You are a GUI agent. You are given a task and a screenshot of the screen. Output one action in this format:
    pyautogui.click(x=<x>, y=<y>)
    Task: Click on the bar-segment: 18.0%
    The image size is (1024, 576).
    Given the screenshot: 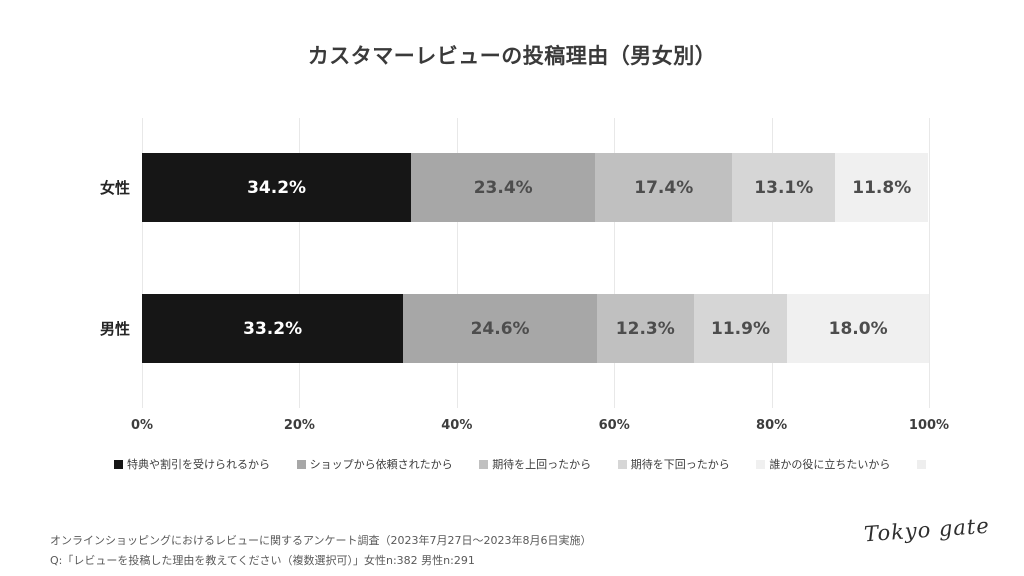 What is the action you would take?
    pyautogui.click(x=858, y=328)
    